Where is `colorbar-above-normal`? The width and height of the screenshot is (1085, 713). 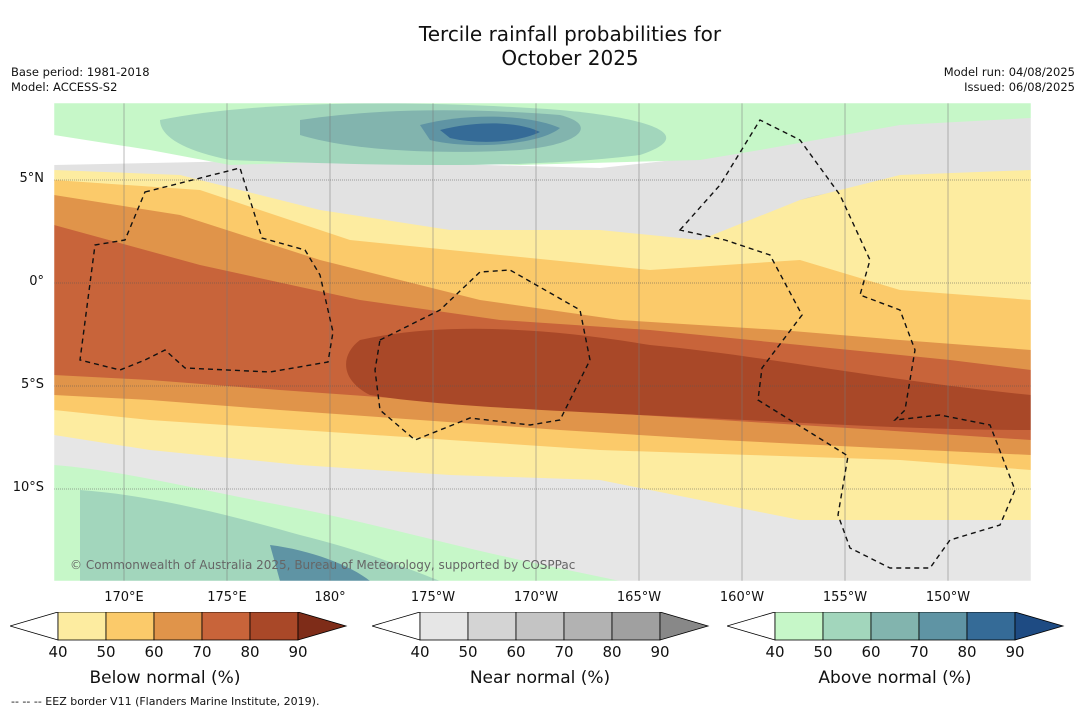
colorbar-above-normal is located at coordinates (896, 626).